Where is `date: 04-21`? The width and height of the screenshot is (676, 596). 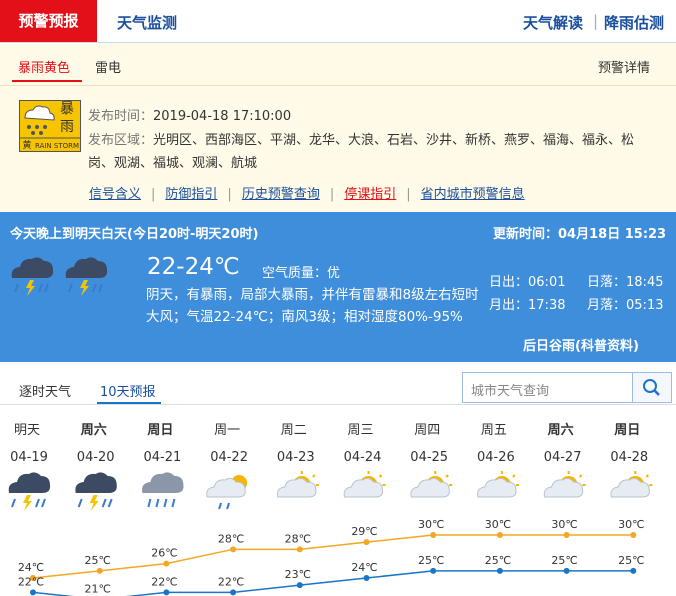 date: 04-21 is located at coordinates (163, 457).